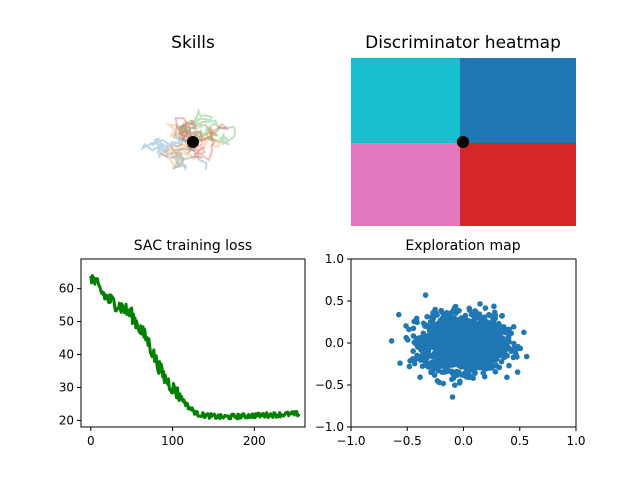 This screenshot has width=640, height=480. Describe the element at coordinates (334, 301) in the screenshot. I see `expl-y-tick-label: 0.5` at that location.